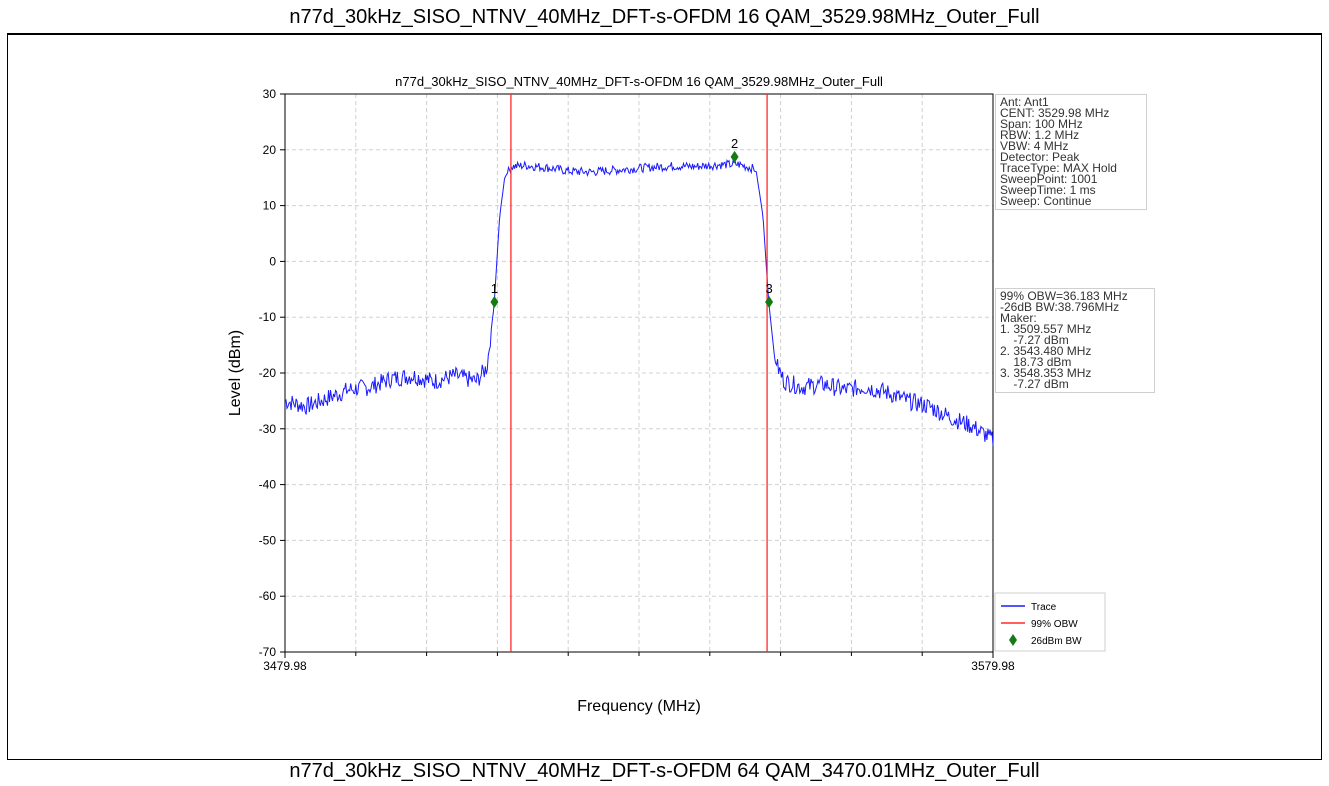 This screenshot has height=786, width=1329. I want to click on result-line: 99% OBW=36.183 MHz, so click(1064, 296).